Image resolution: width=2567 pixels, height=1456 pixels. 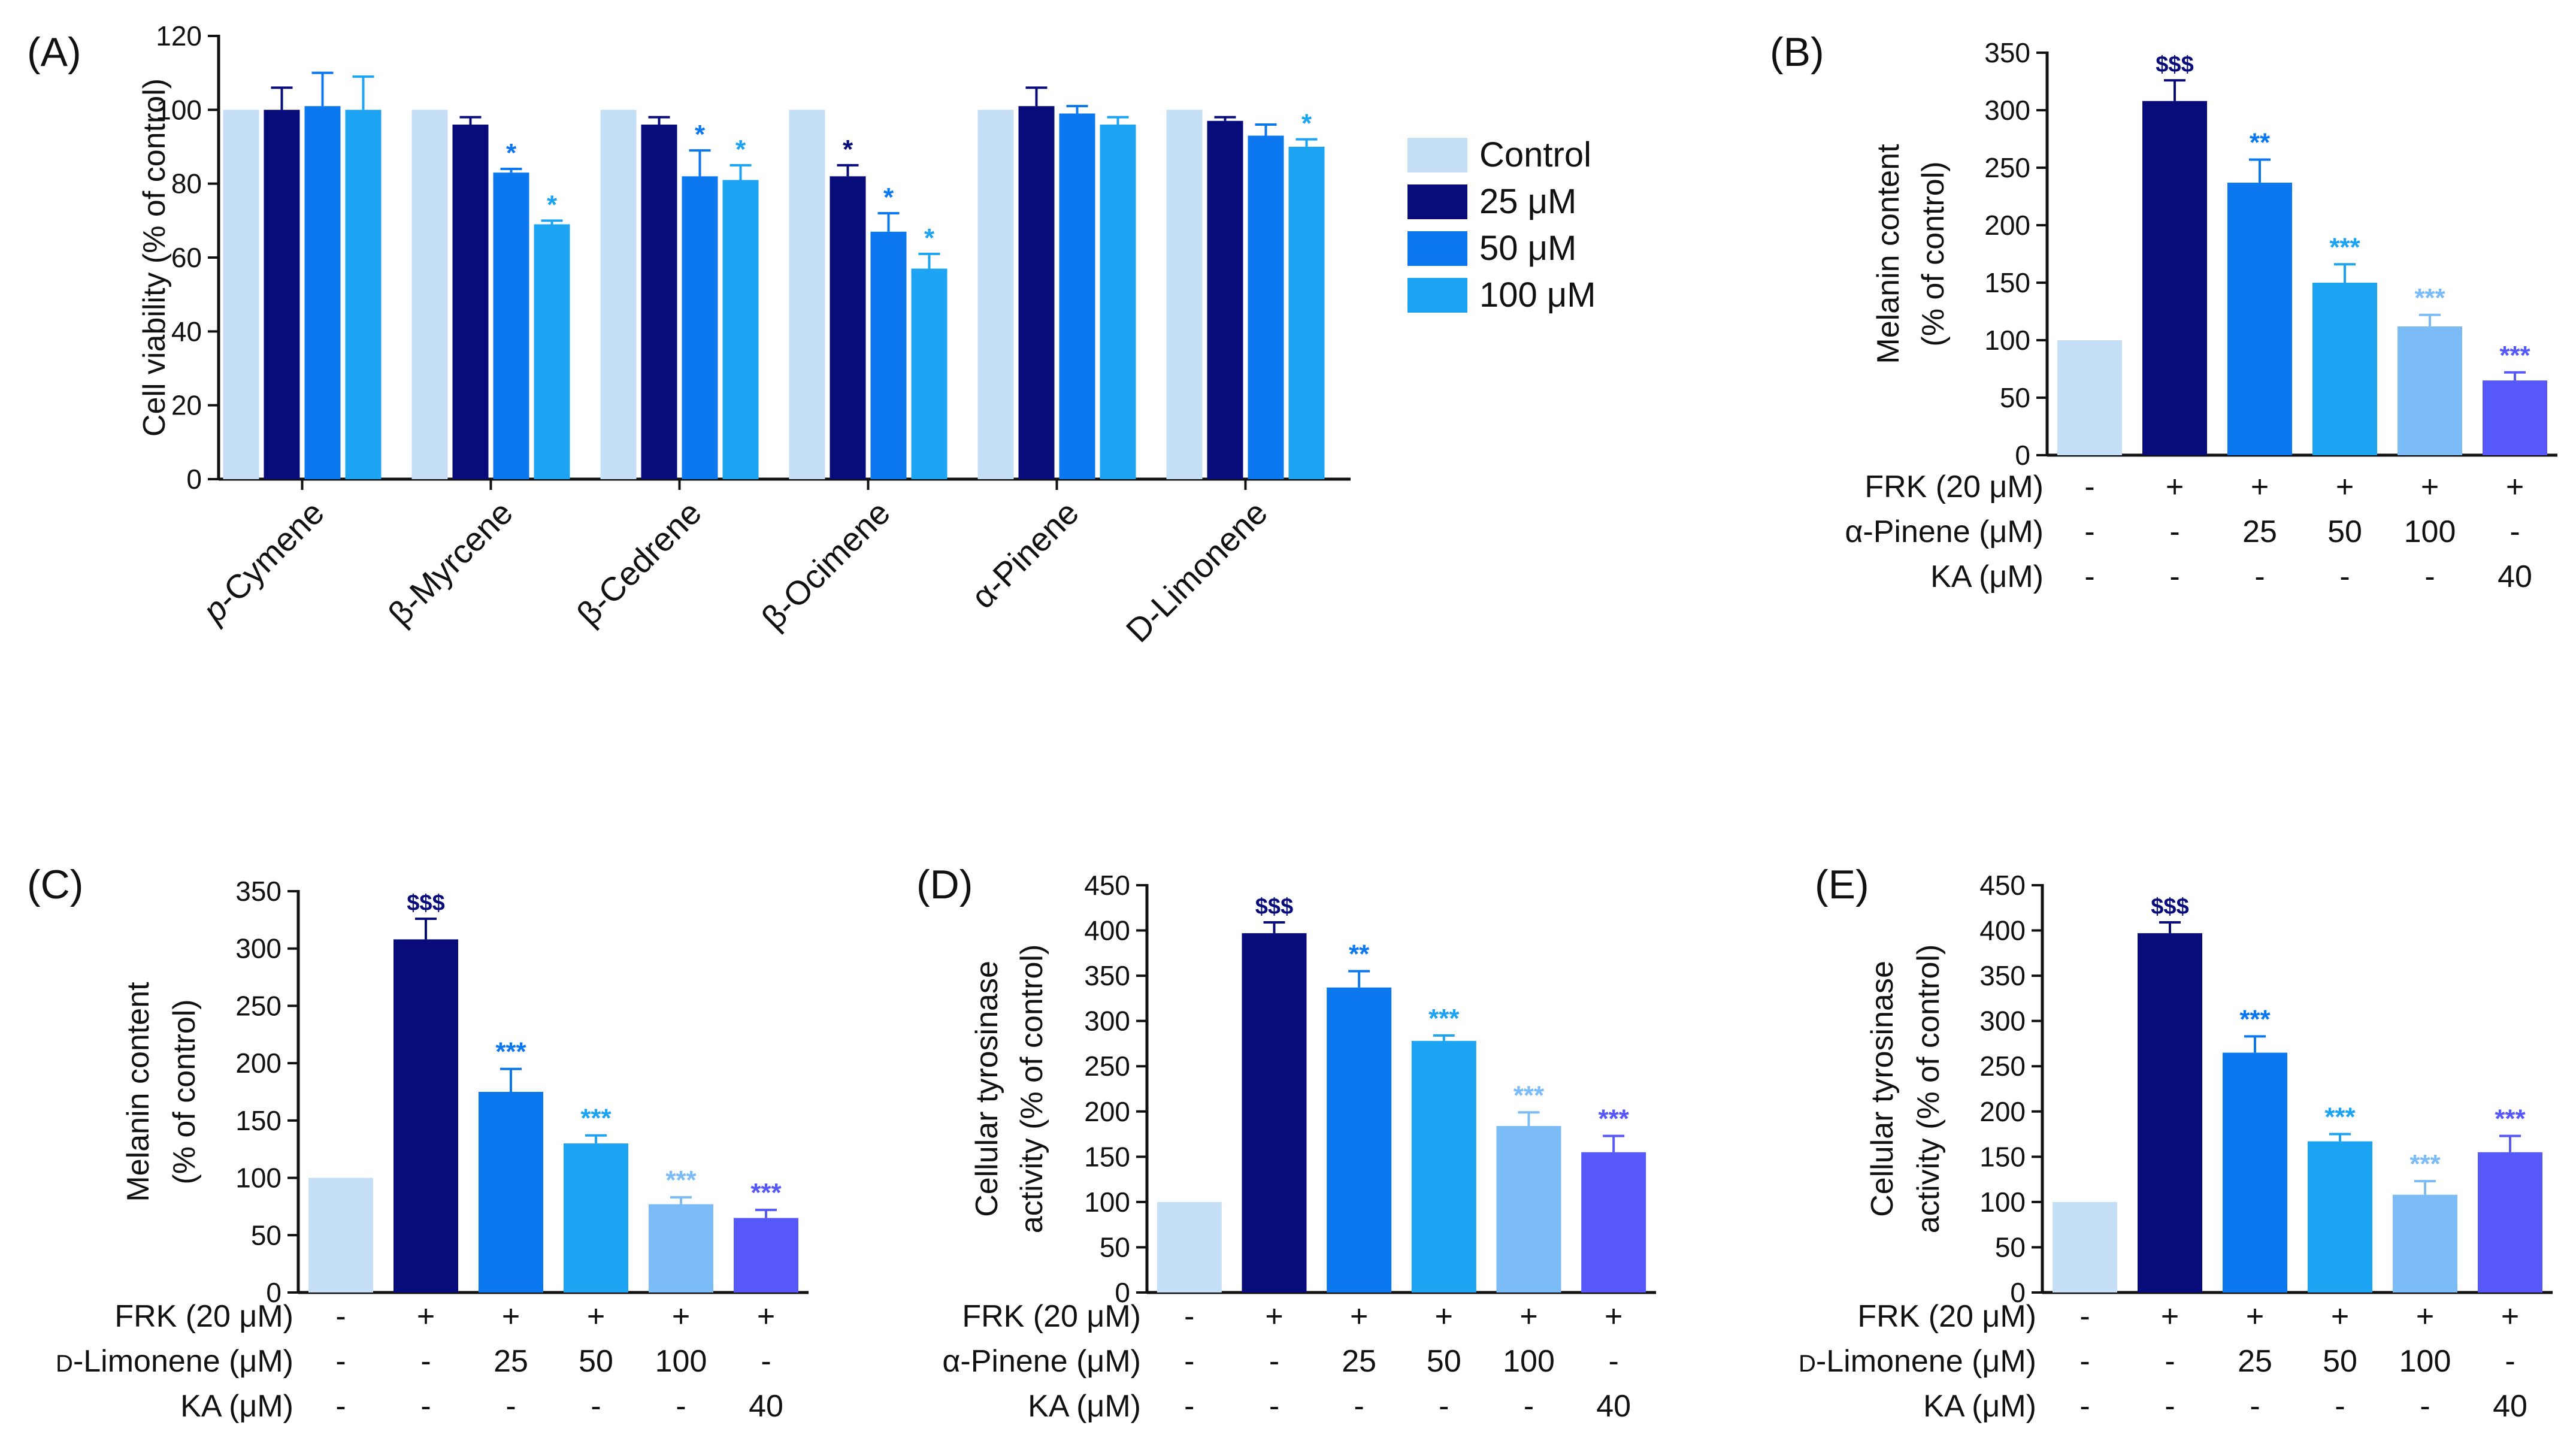 What do you see at coordinates (2510, 1361) in the screenshot?
I see `cond-e-1-5: -` at bounding box center [2510, 1361].